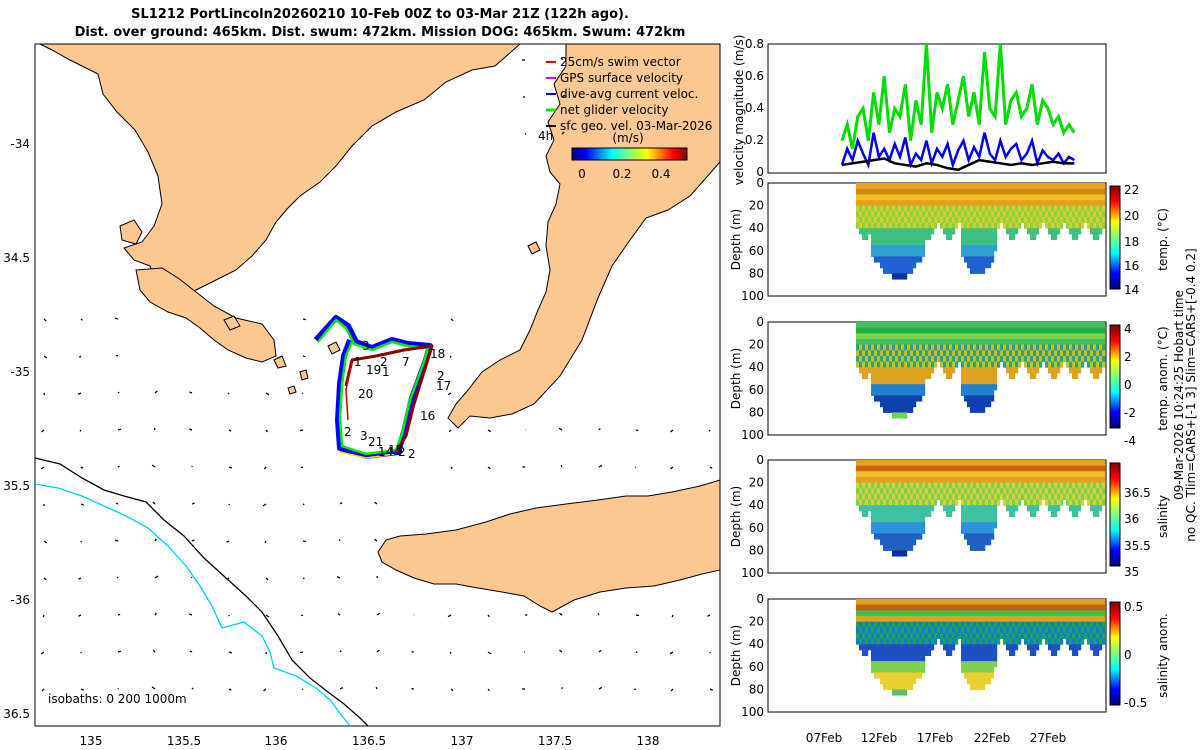  I want to click on map-y-tick: 36.5, so click(16, 714).